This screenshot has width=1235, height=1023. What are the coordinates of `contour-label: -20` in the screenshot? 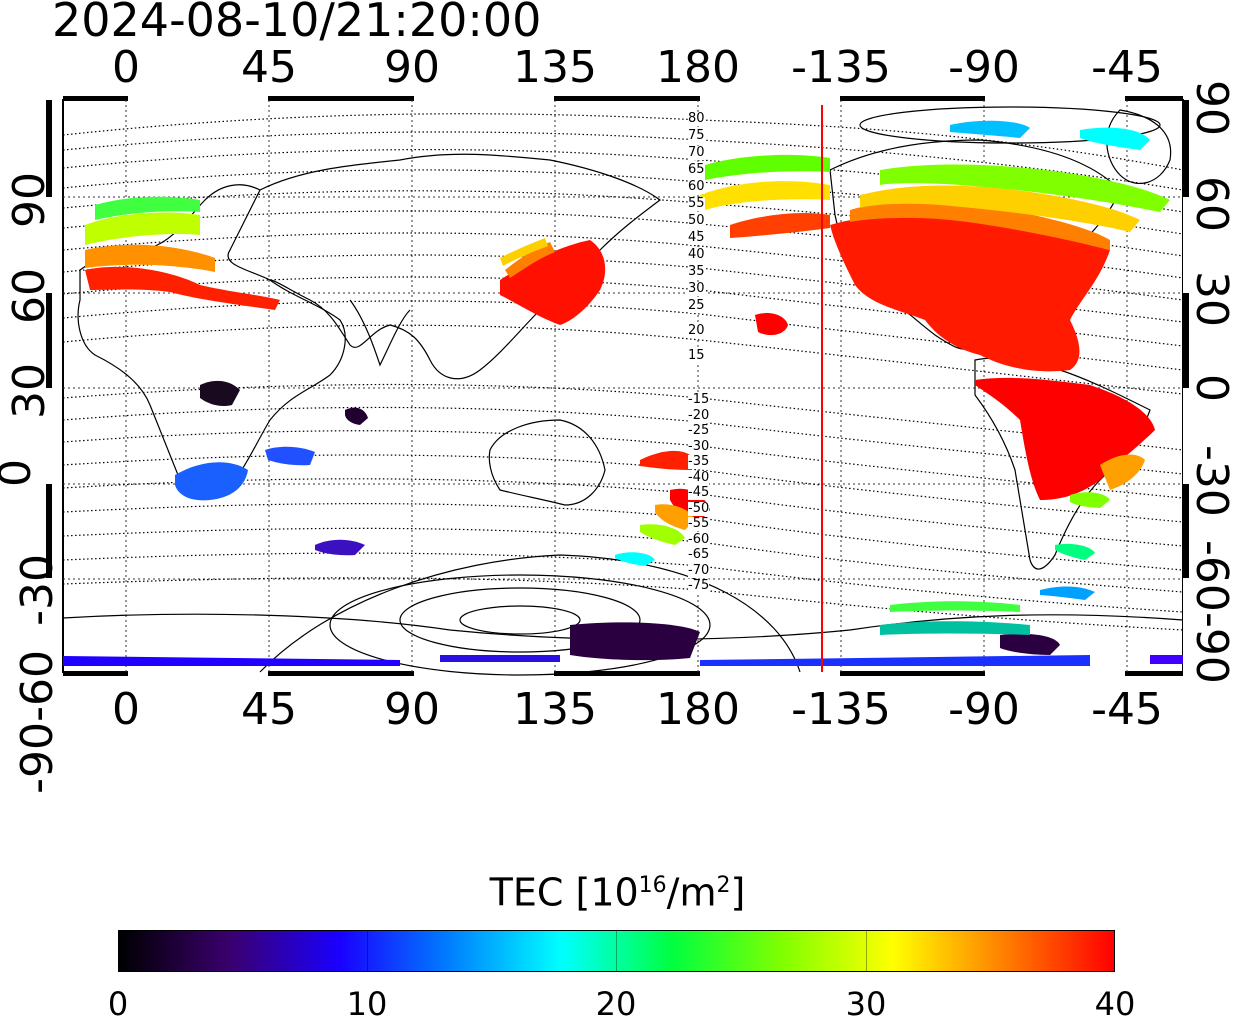 It's located at (699, 415).